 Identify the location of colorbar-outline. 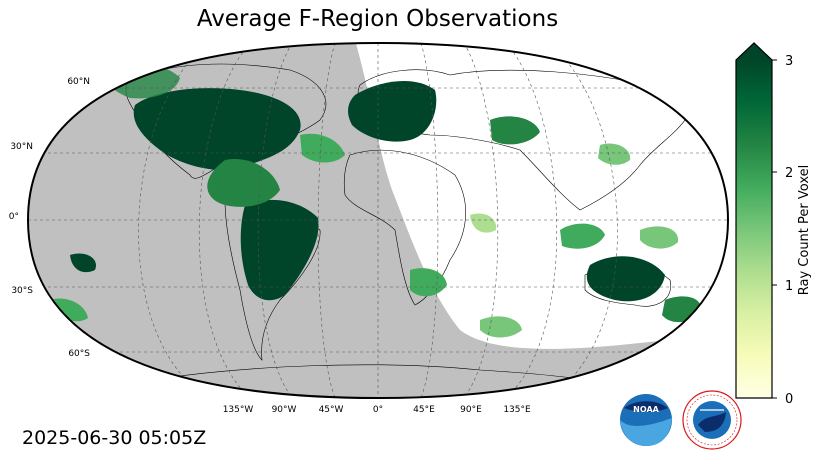
(754, 220).